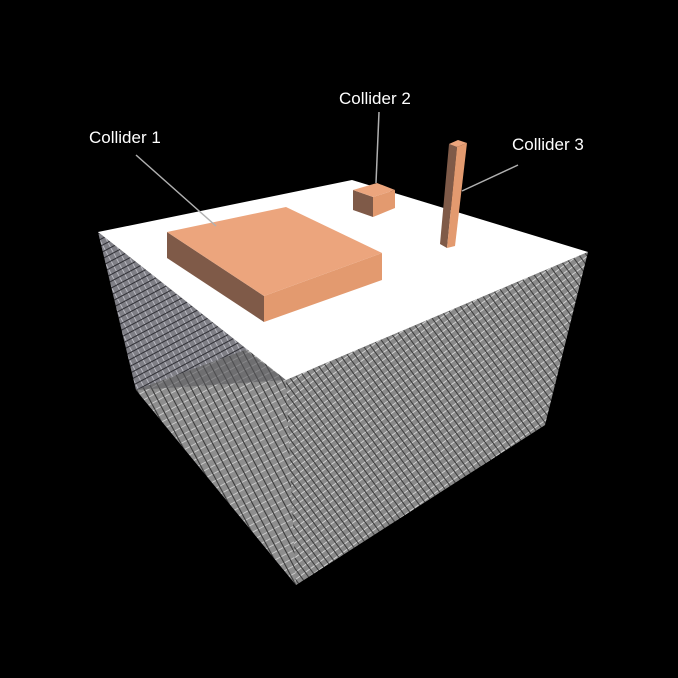  What do you see at coordinates (548, 144) in the screenshot?
I see `collider-3-label: Collider 3` at bounding box center [548, 144].